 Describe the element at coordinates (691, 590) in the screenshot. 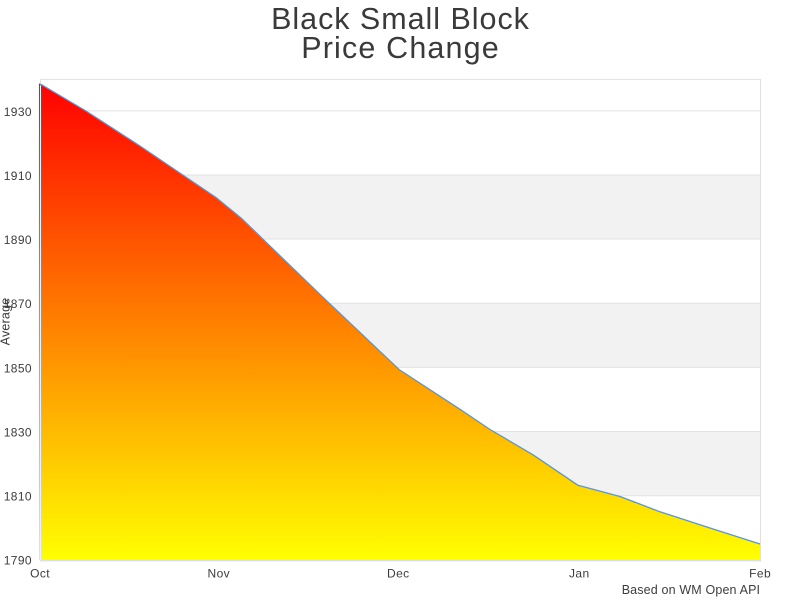

I see `svg-text: Based on WM Open API` at that location.